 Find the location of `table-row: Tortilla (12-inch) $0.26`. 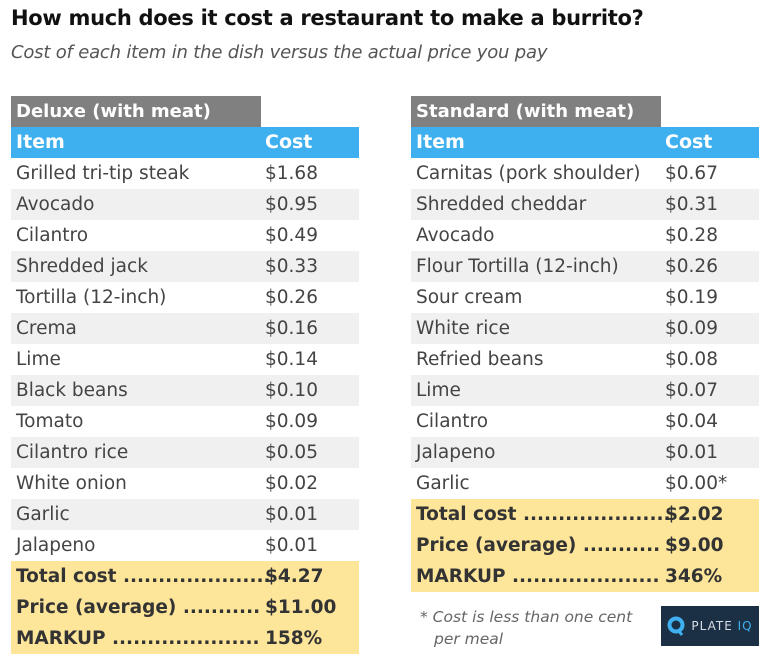

table-row: Tortilla (12-inch) $0.26 is located at coordinates (185, 297).